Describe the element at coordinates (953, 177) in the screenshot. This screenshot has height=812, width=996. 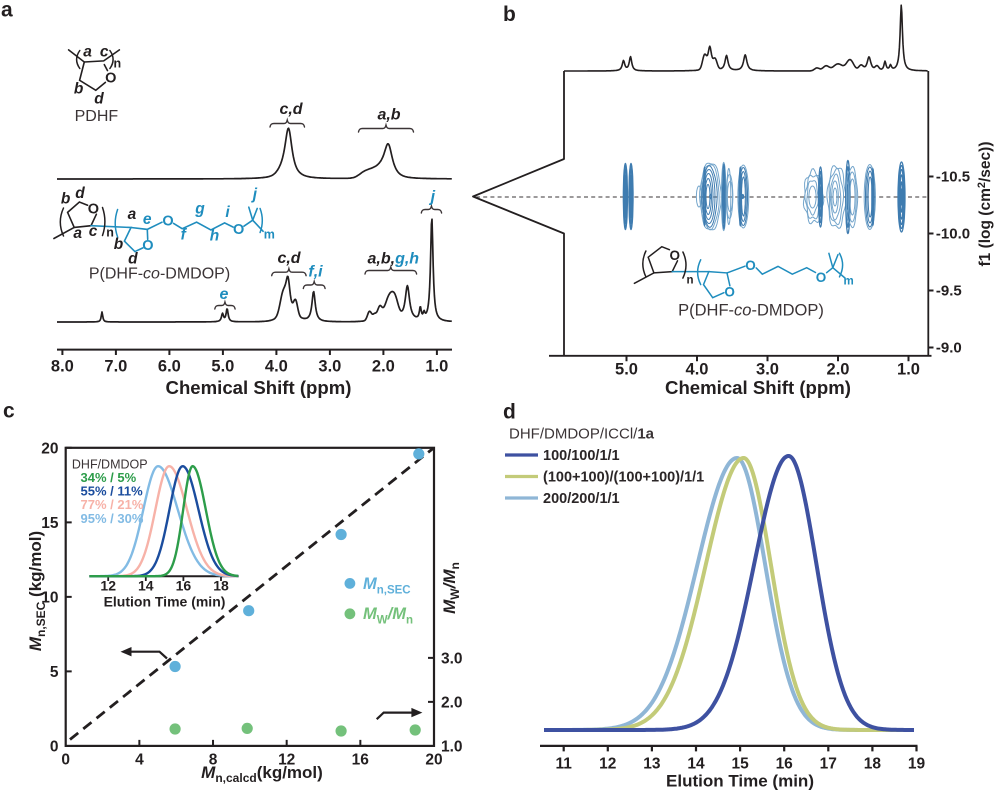
I see `svg-text: -10.5` at that location.